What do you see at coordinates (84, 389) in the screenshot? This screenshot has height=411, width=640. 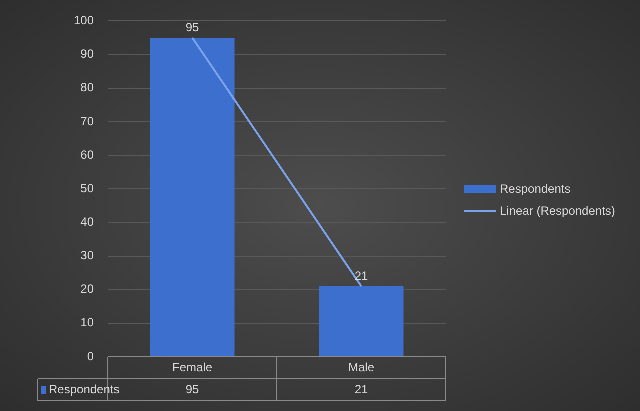 I see `legend-label: Respondents` at bounding box center [84, 389].